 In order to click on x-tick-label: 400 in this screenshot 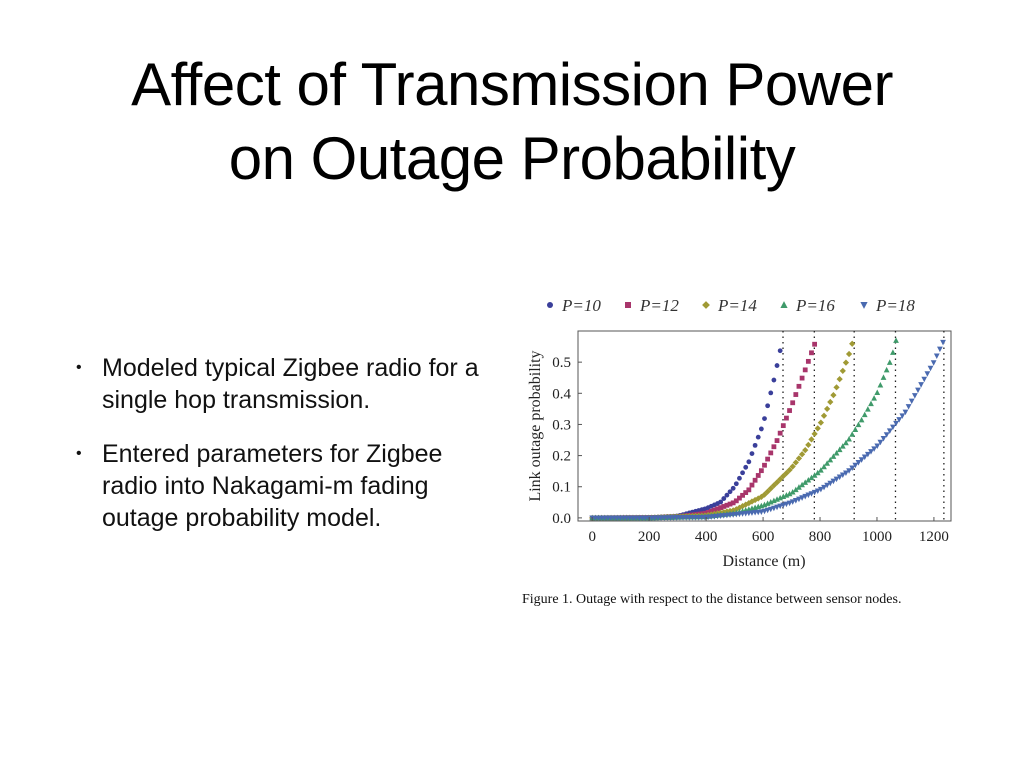, I will do `click(706, 537)`.